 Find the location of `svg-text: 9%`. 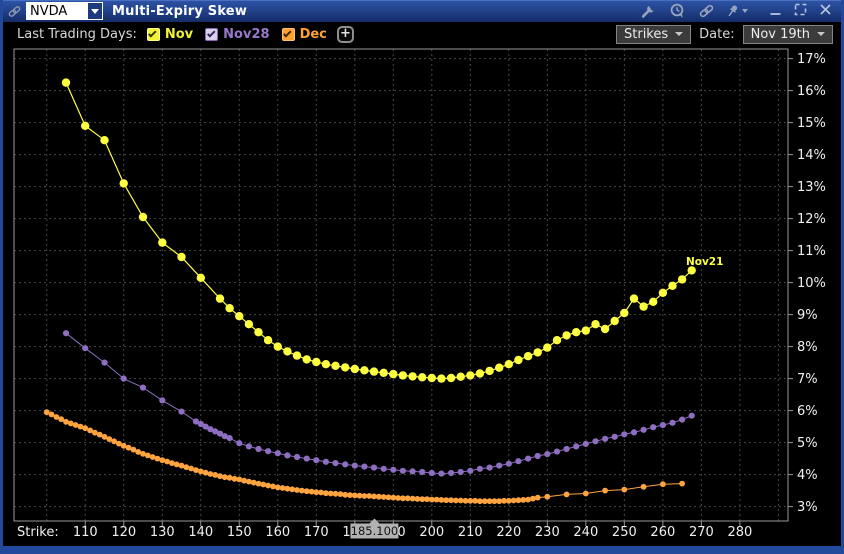

svg-text: 9% is located at coordinates (807, 315).